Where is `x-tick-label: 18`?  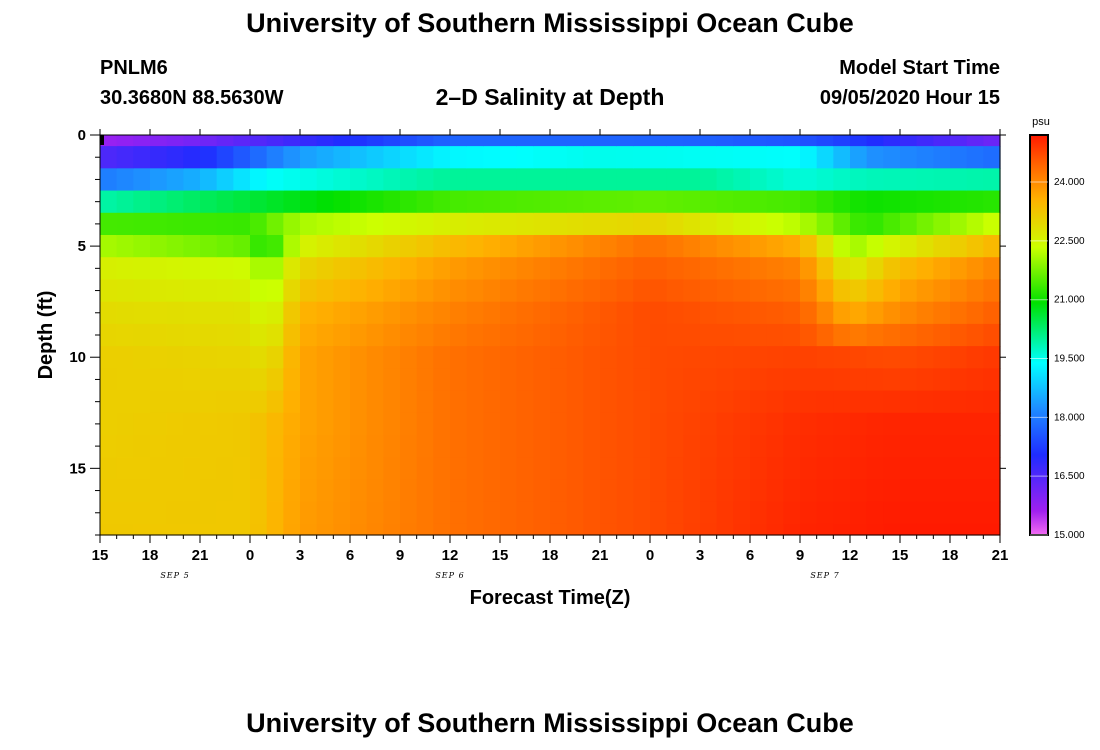
x-tick-label: 18 is located at coordinates (150, 555).